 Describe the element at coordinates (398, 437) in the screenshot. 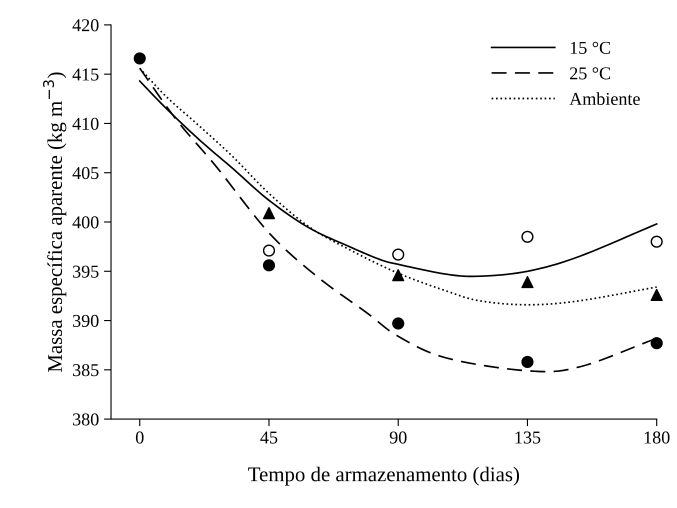

I see `x-tick-label: 90` at that location.